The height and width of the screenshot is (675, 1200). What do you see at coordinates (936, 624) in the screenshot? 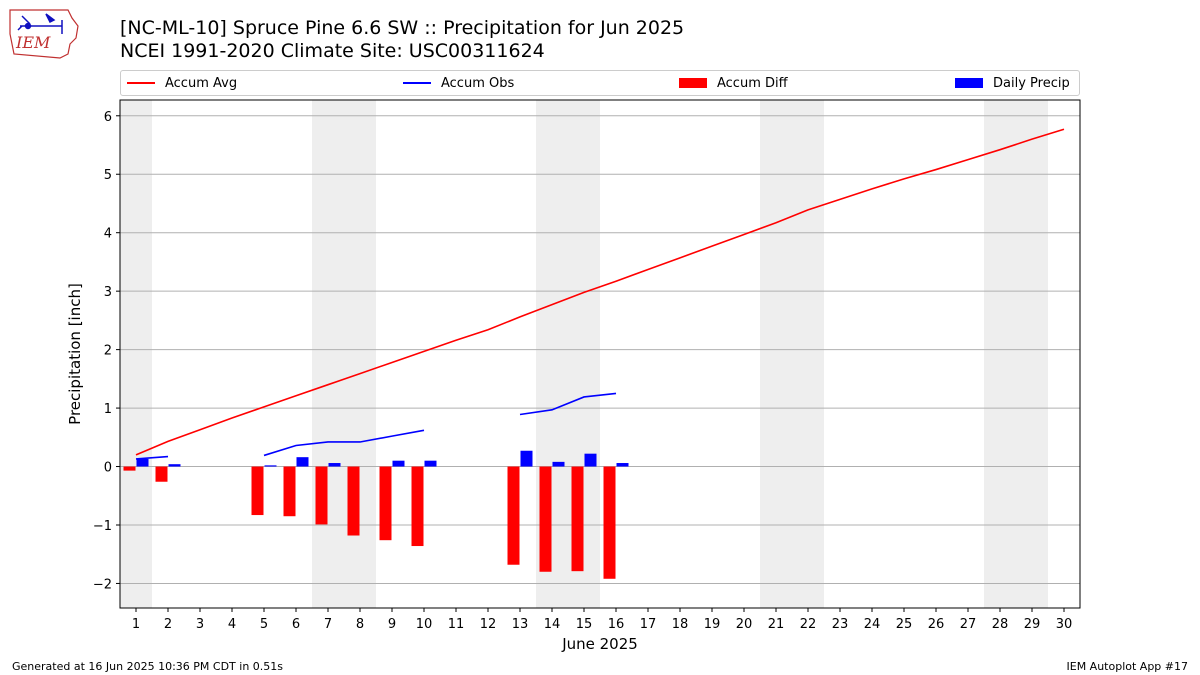
I see `x-tick-label: 26` at bounding box center [936, 624].